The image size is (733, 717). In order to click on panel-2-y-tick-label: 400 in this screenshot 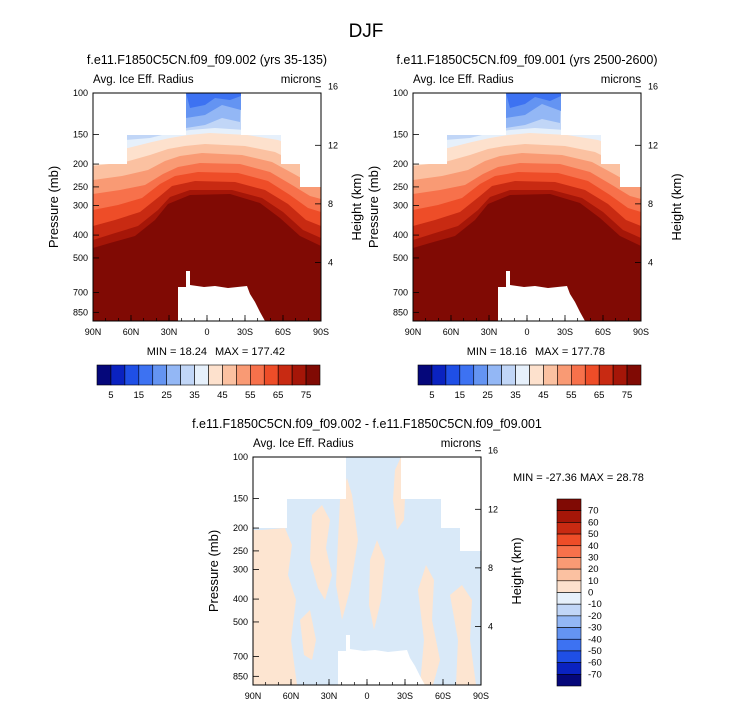, I will do `click(400, 235)`.